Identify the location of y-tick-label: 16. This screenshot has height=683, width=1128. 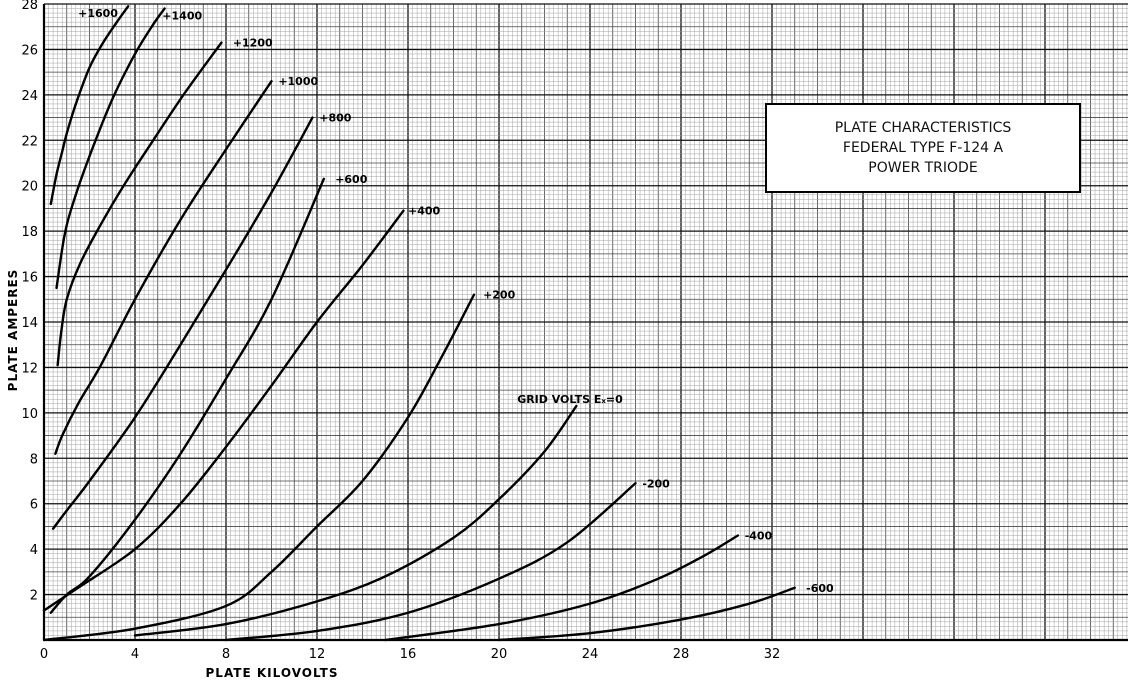
(29, 278).